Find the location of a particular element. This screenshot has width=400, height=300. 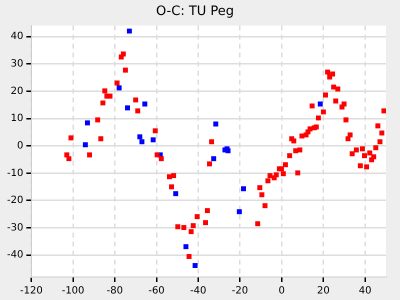

x-tick-label: -40 is located at coordinates (198, 291).